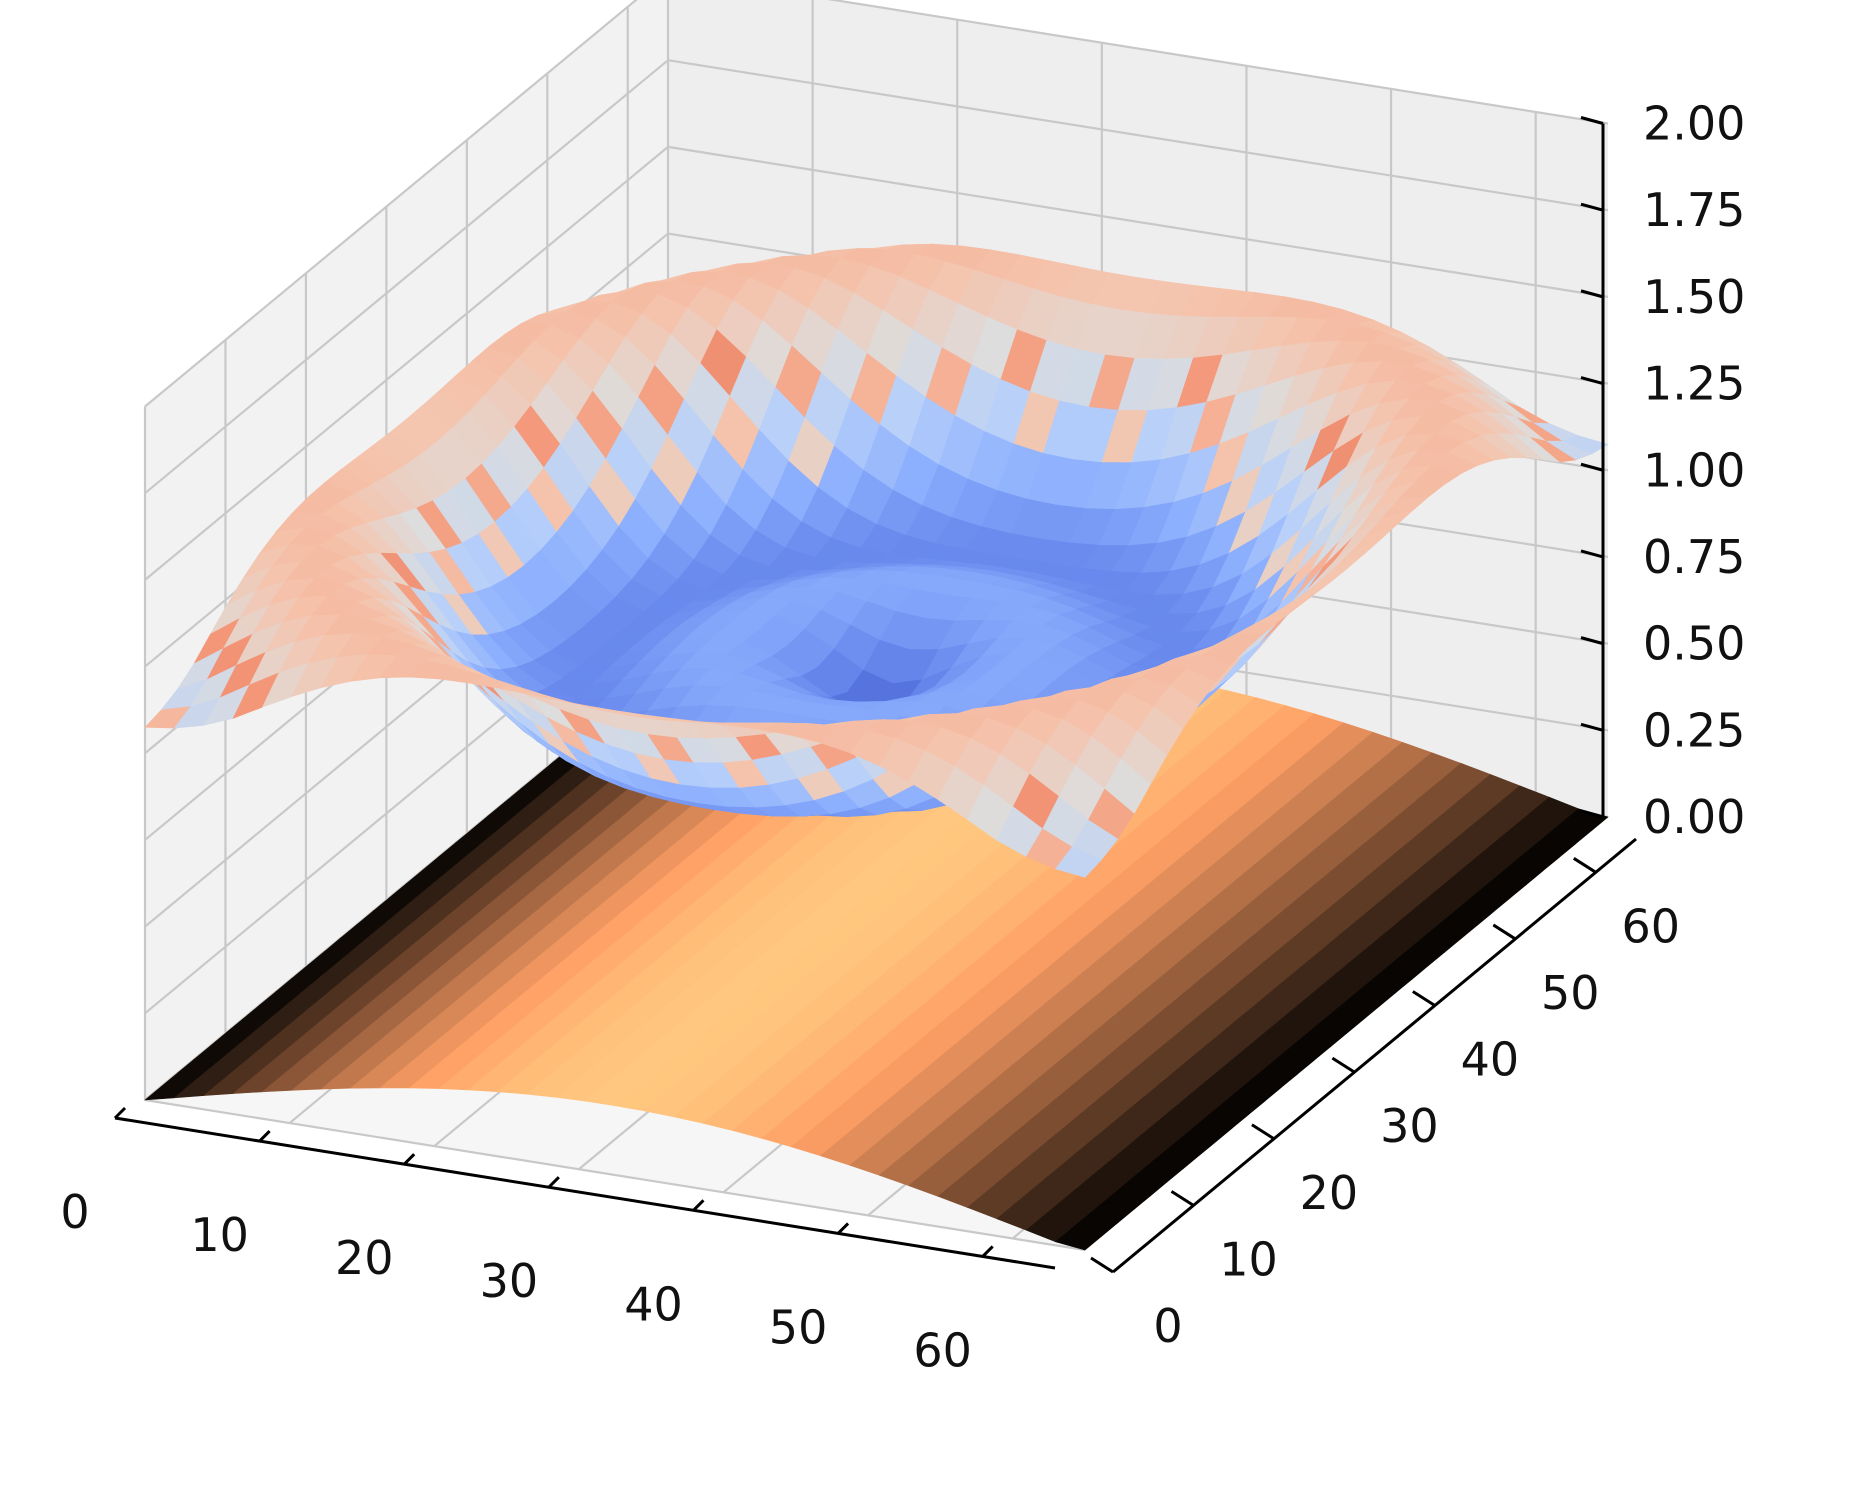 The image size is (1870, 1498). Describe the element at coordinates (1694, 557) in the screenshot. I see `z-tick-label: 0.75` at that location.